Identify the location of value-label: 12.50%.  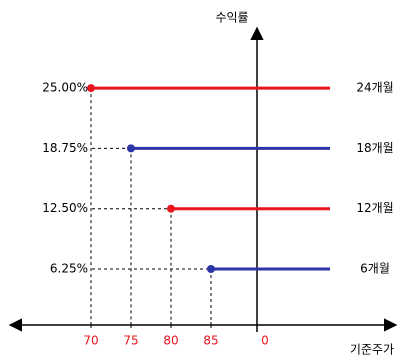
(65, 208).